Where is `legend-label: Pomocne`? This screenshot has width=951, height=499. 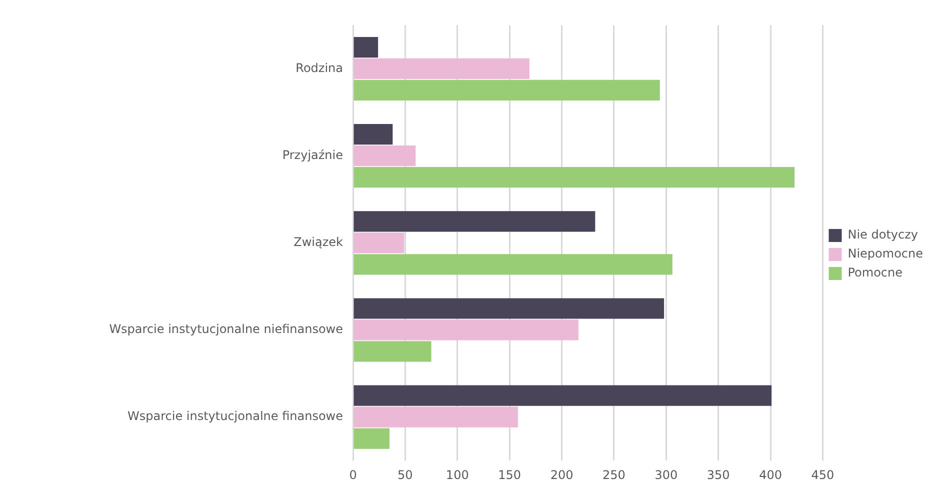 legend-label: Pomocne is located at coordinates (875, 273).